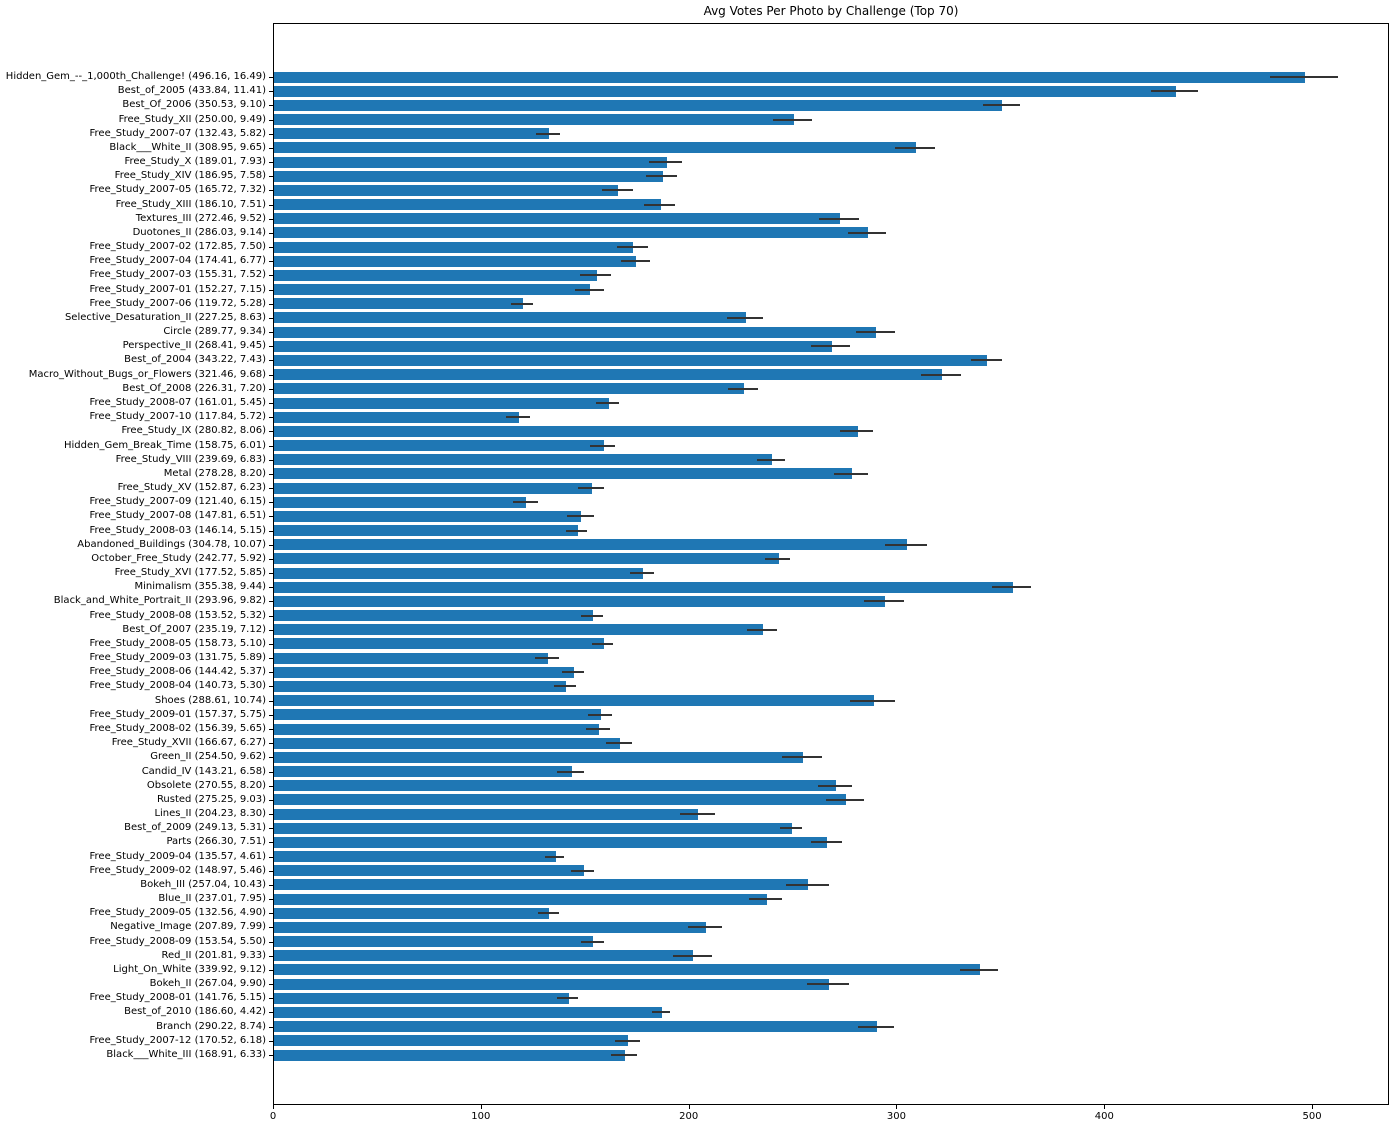 The image size is (1397, 1134). What do you see at coordinates (189, 969) in the screenshot?
I see `y-tick-label: Light_On_White (339.92, 9.12)` at bounding box center [189, 969].